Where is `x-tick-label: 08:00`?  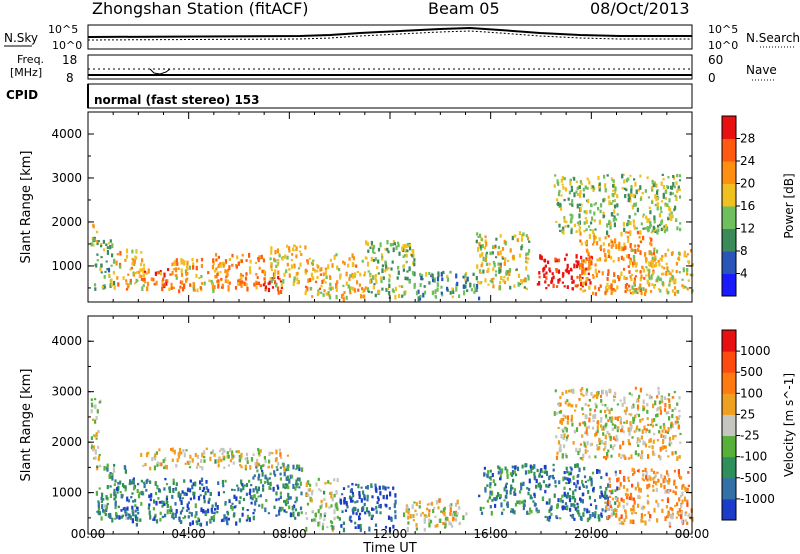 x-tick-label: 08:00 is located at coordinates (289, 534).